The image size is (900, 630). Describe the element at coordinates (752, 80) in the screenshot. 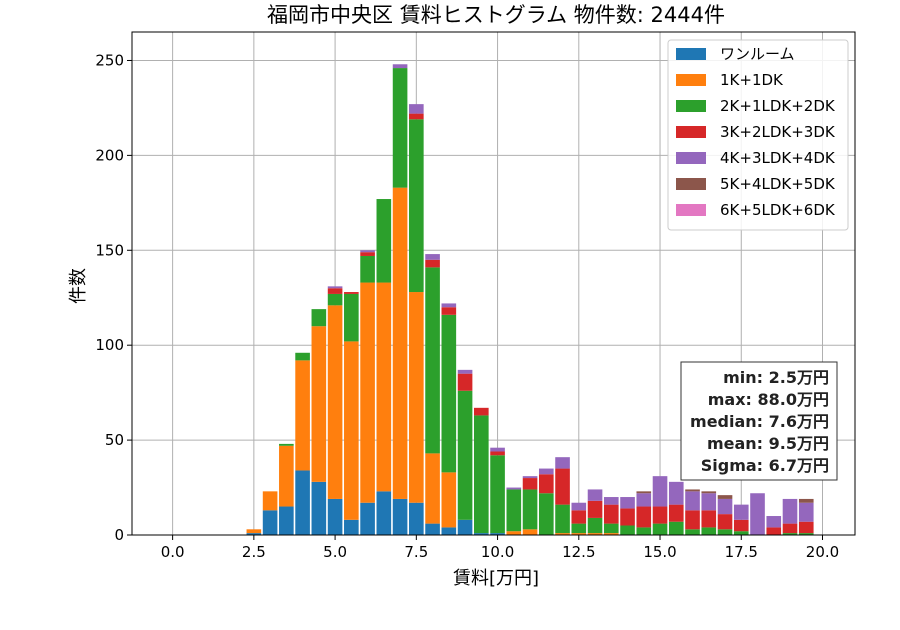

I see `legend-entry: 1K+1DK` at that location.